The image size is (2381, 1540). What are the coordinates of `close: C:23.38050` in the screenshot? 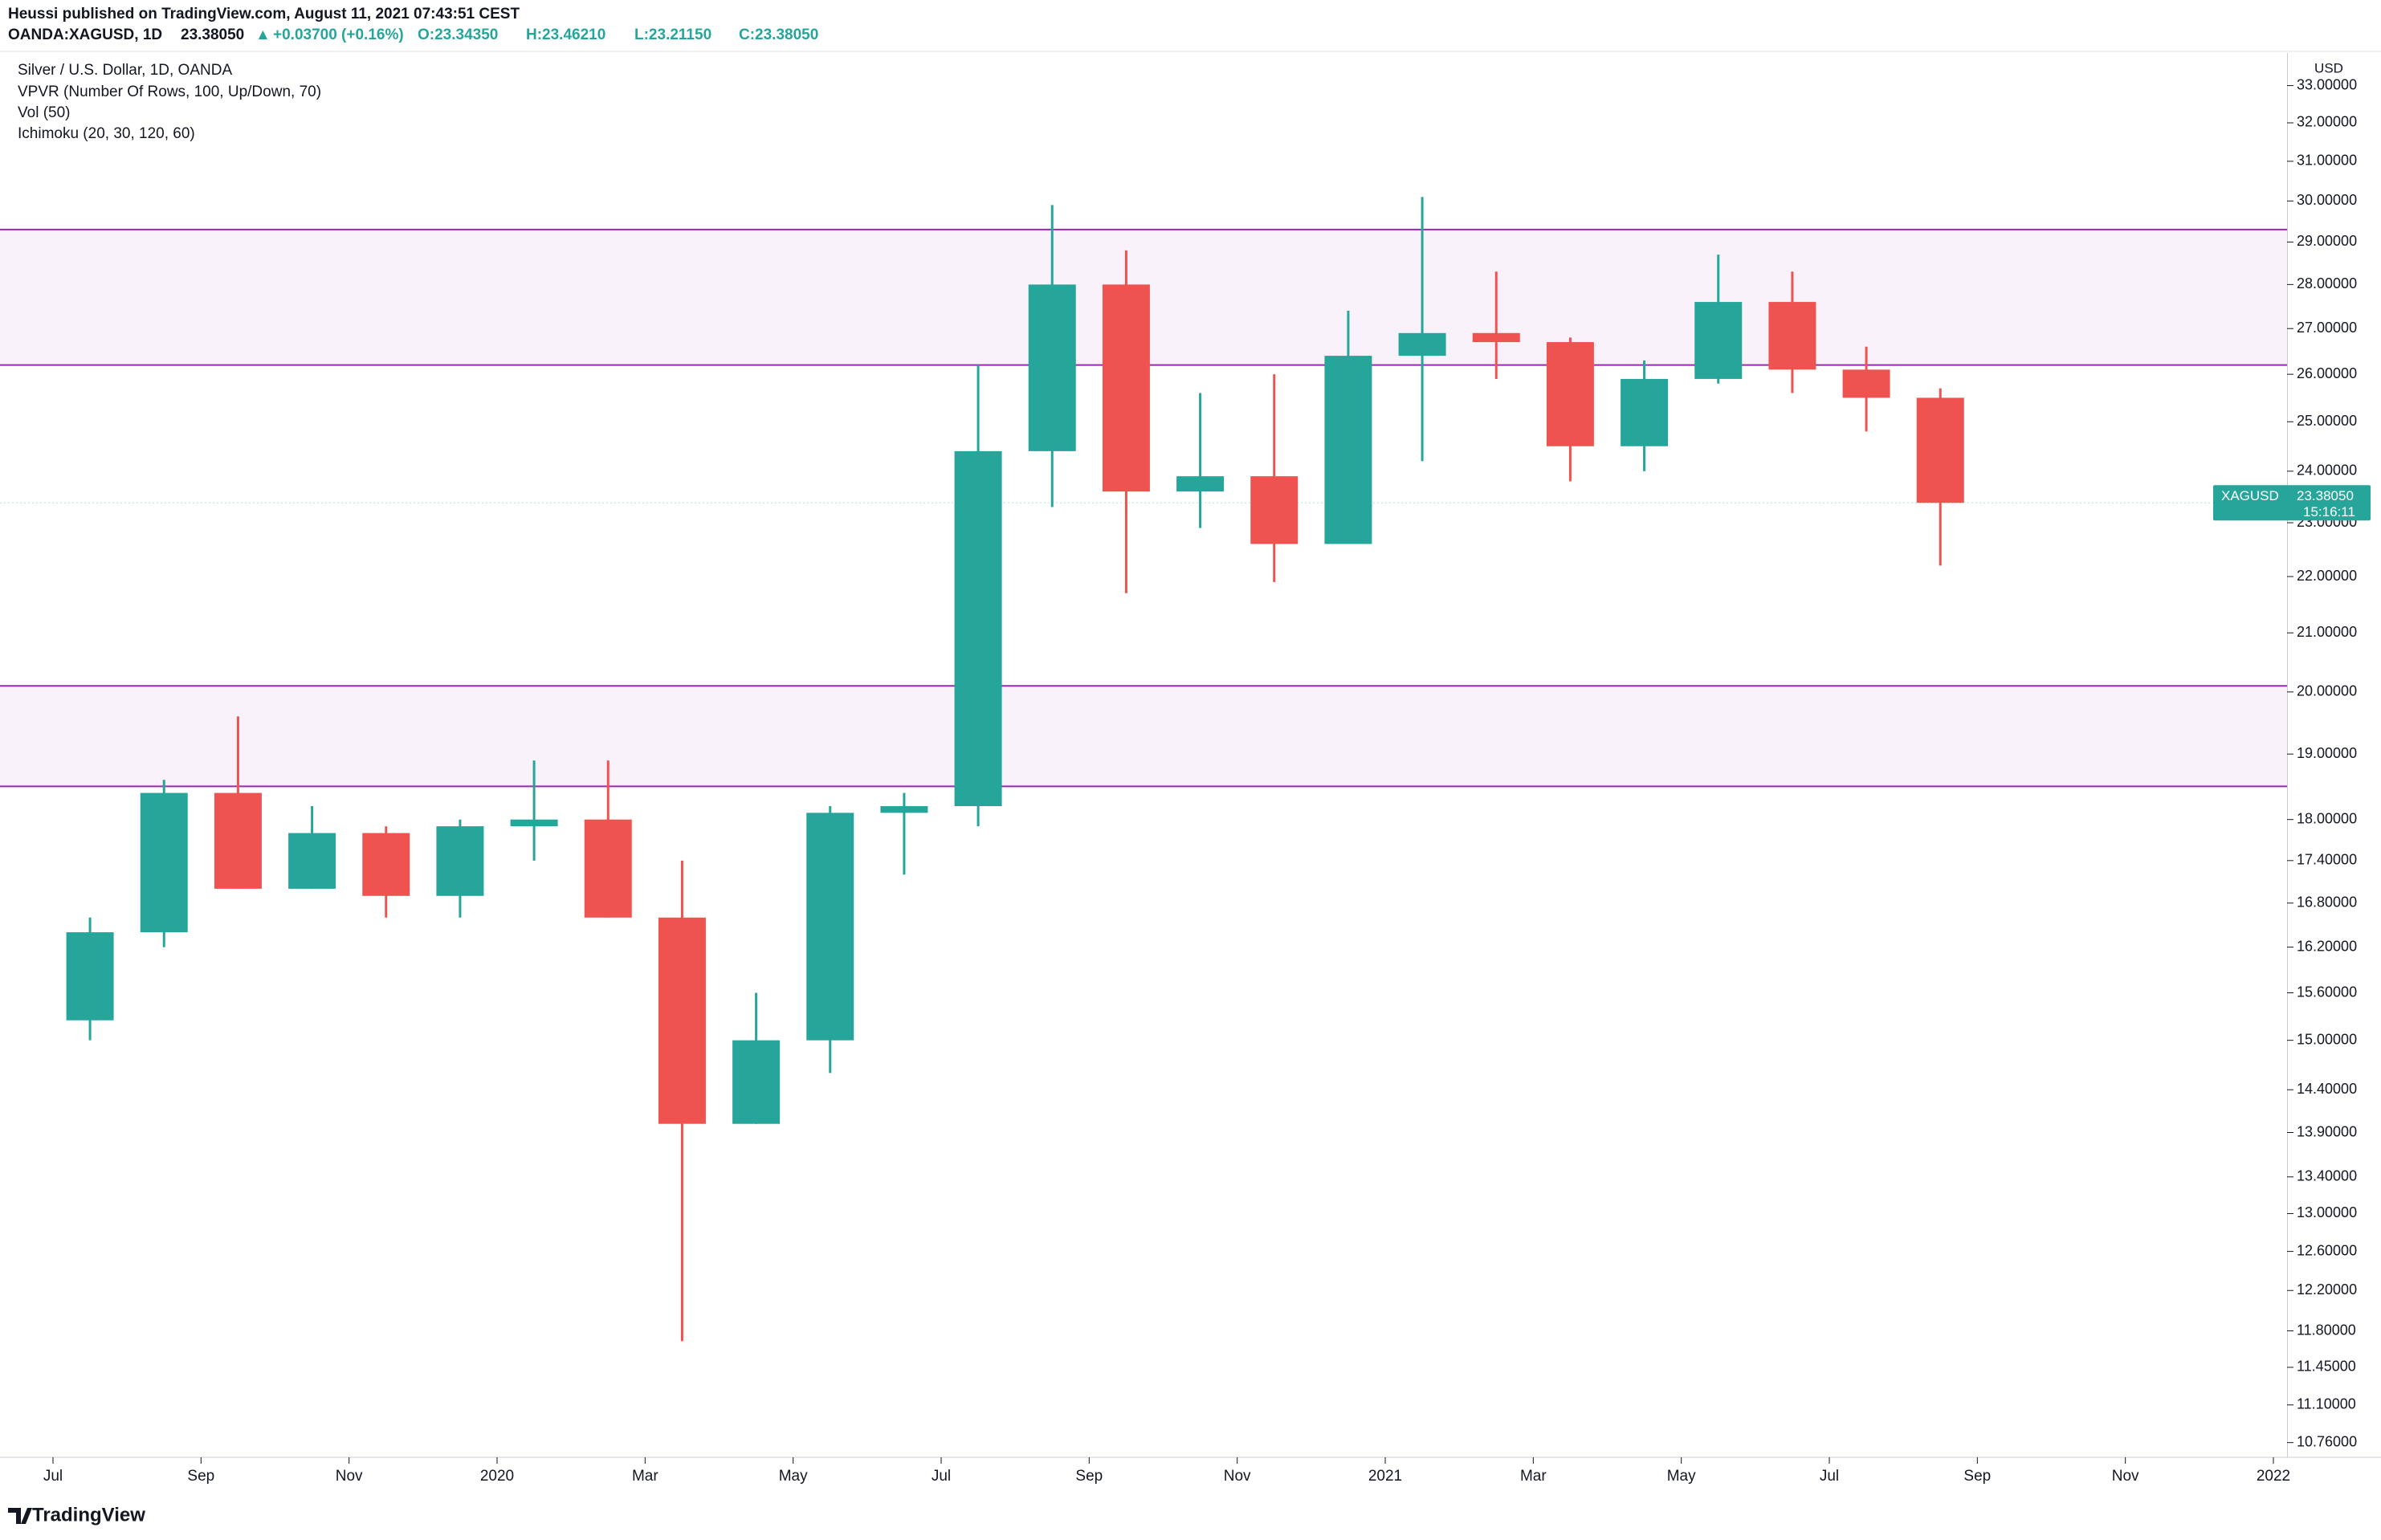 It's located at (778, 34).